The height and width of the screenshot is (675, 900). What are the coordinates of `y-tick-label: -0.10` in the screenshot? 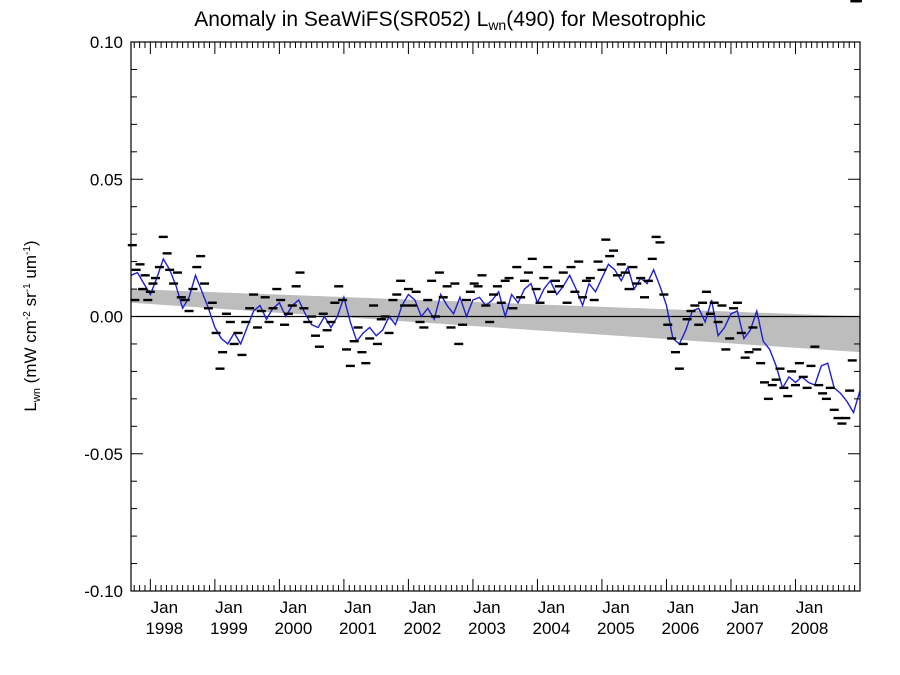 It's located at (103, 591).